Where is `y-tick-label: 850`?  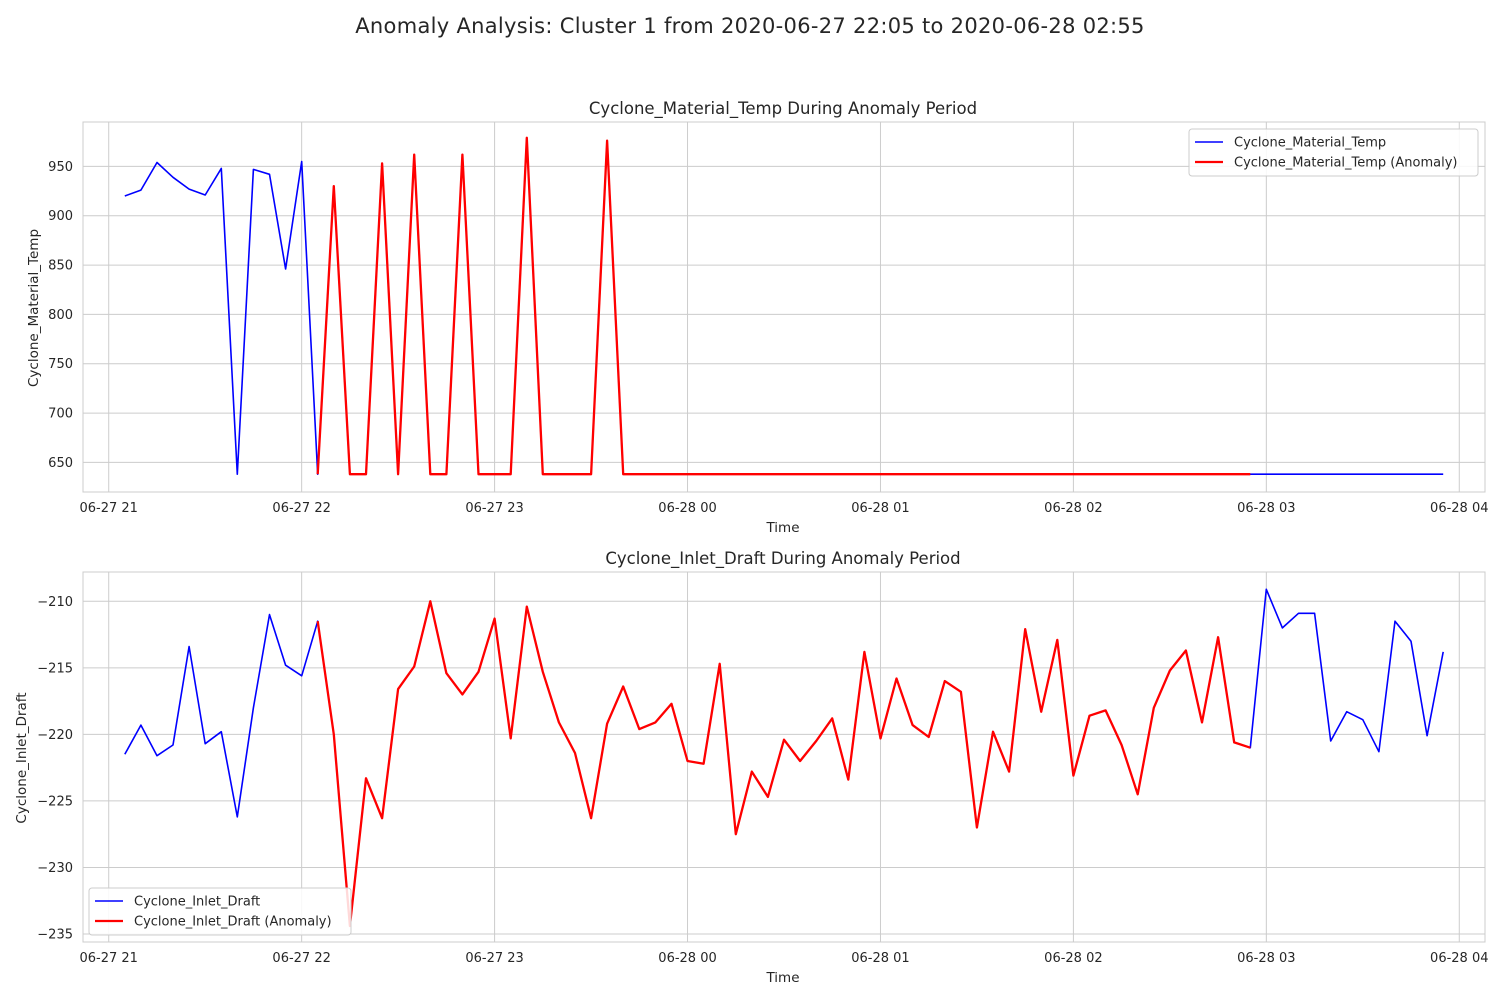
y-tick-label: 850 is located at coordinates (60, 266).